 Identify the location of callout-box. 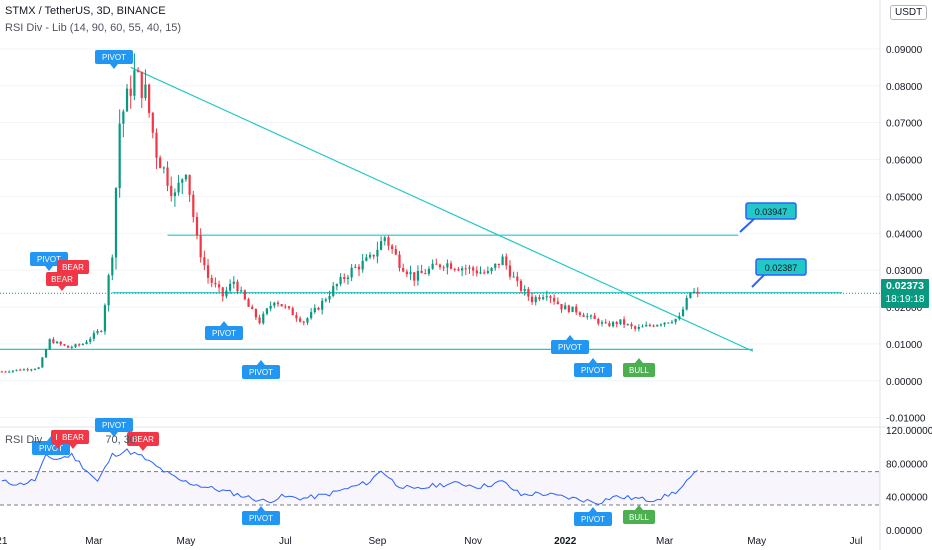
(781, 267).